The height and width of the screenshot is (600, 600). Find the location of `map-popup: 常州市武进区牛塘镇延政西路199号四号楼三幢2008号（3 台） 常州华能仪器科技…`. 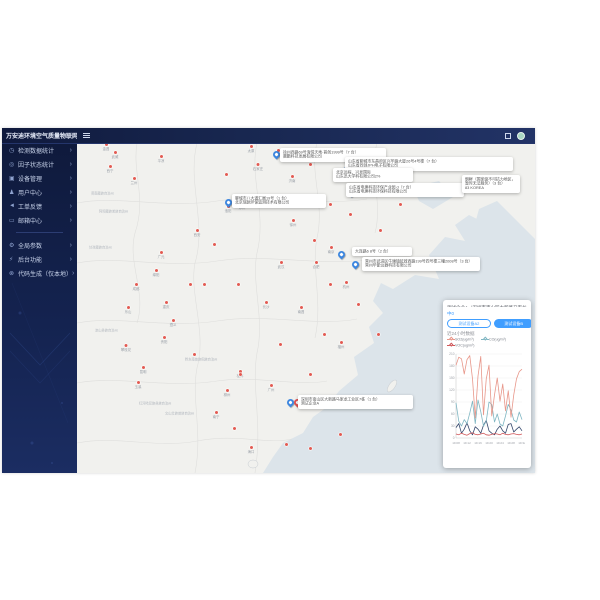

map-popup: 常州市武进区牛塘镇延政西路199号四号楼三幢2008号（3 台） 常州华能仪器科技… is located at coordinates (421, 264).